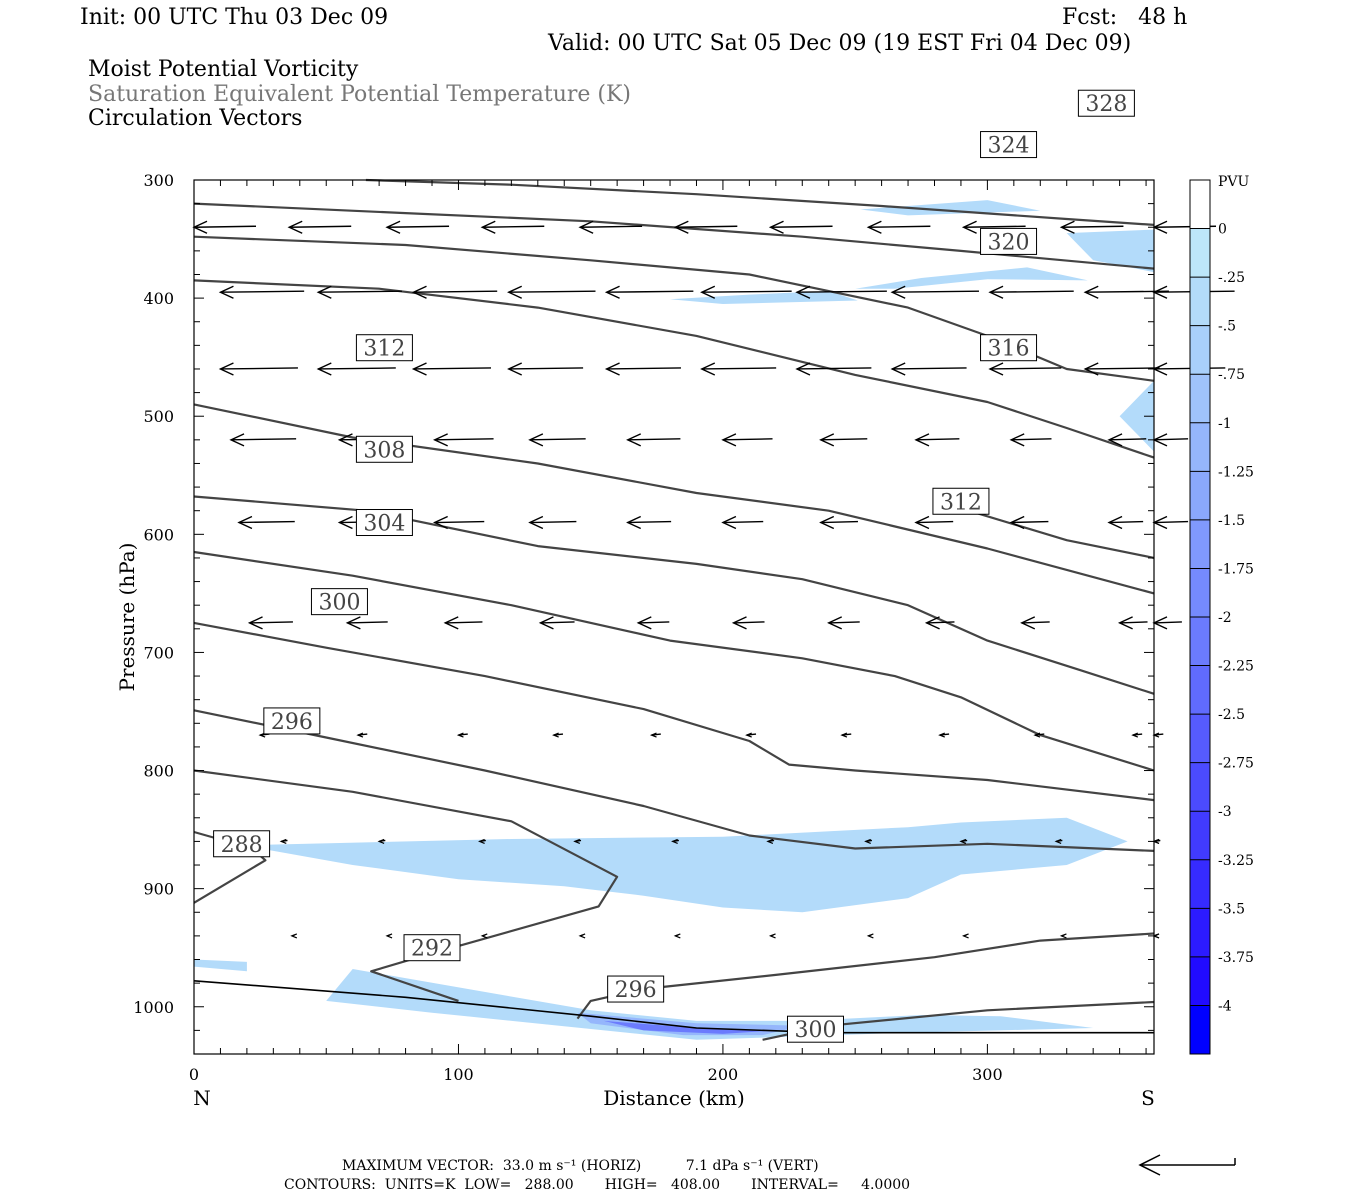 The height and width of the screenshot is (1200, 1350). Describe the element at coordinates (689, 1027) in the screenshot. I see `mpv-shaded-region` at that location.